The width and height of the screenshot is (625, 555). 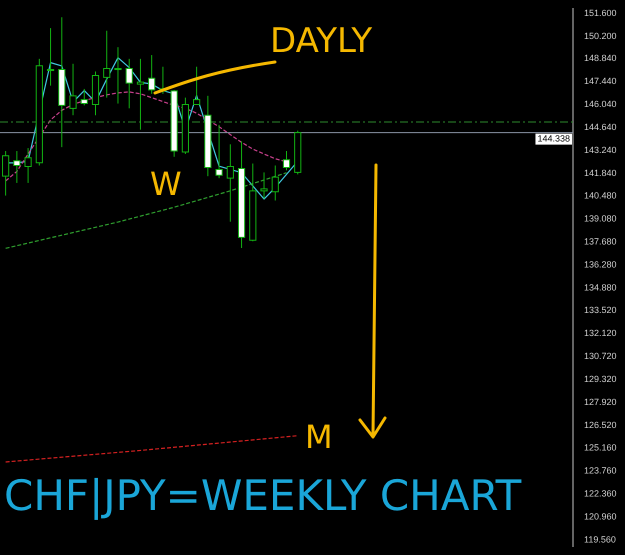 What do you see at coordinates (600, 470) in the screenshot?
I see `y-tick-label: 123.760` at bounding box center [600, 470].